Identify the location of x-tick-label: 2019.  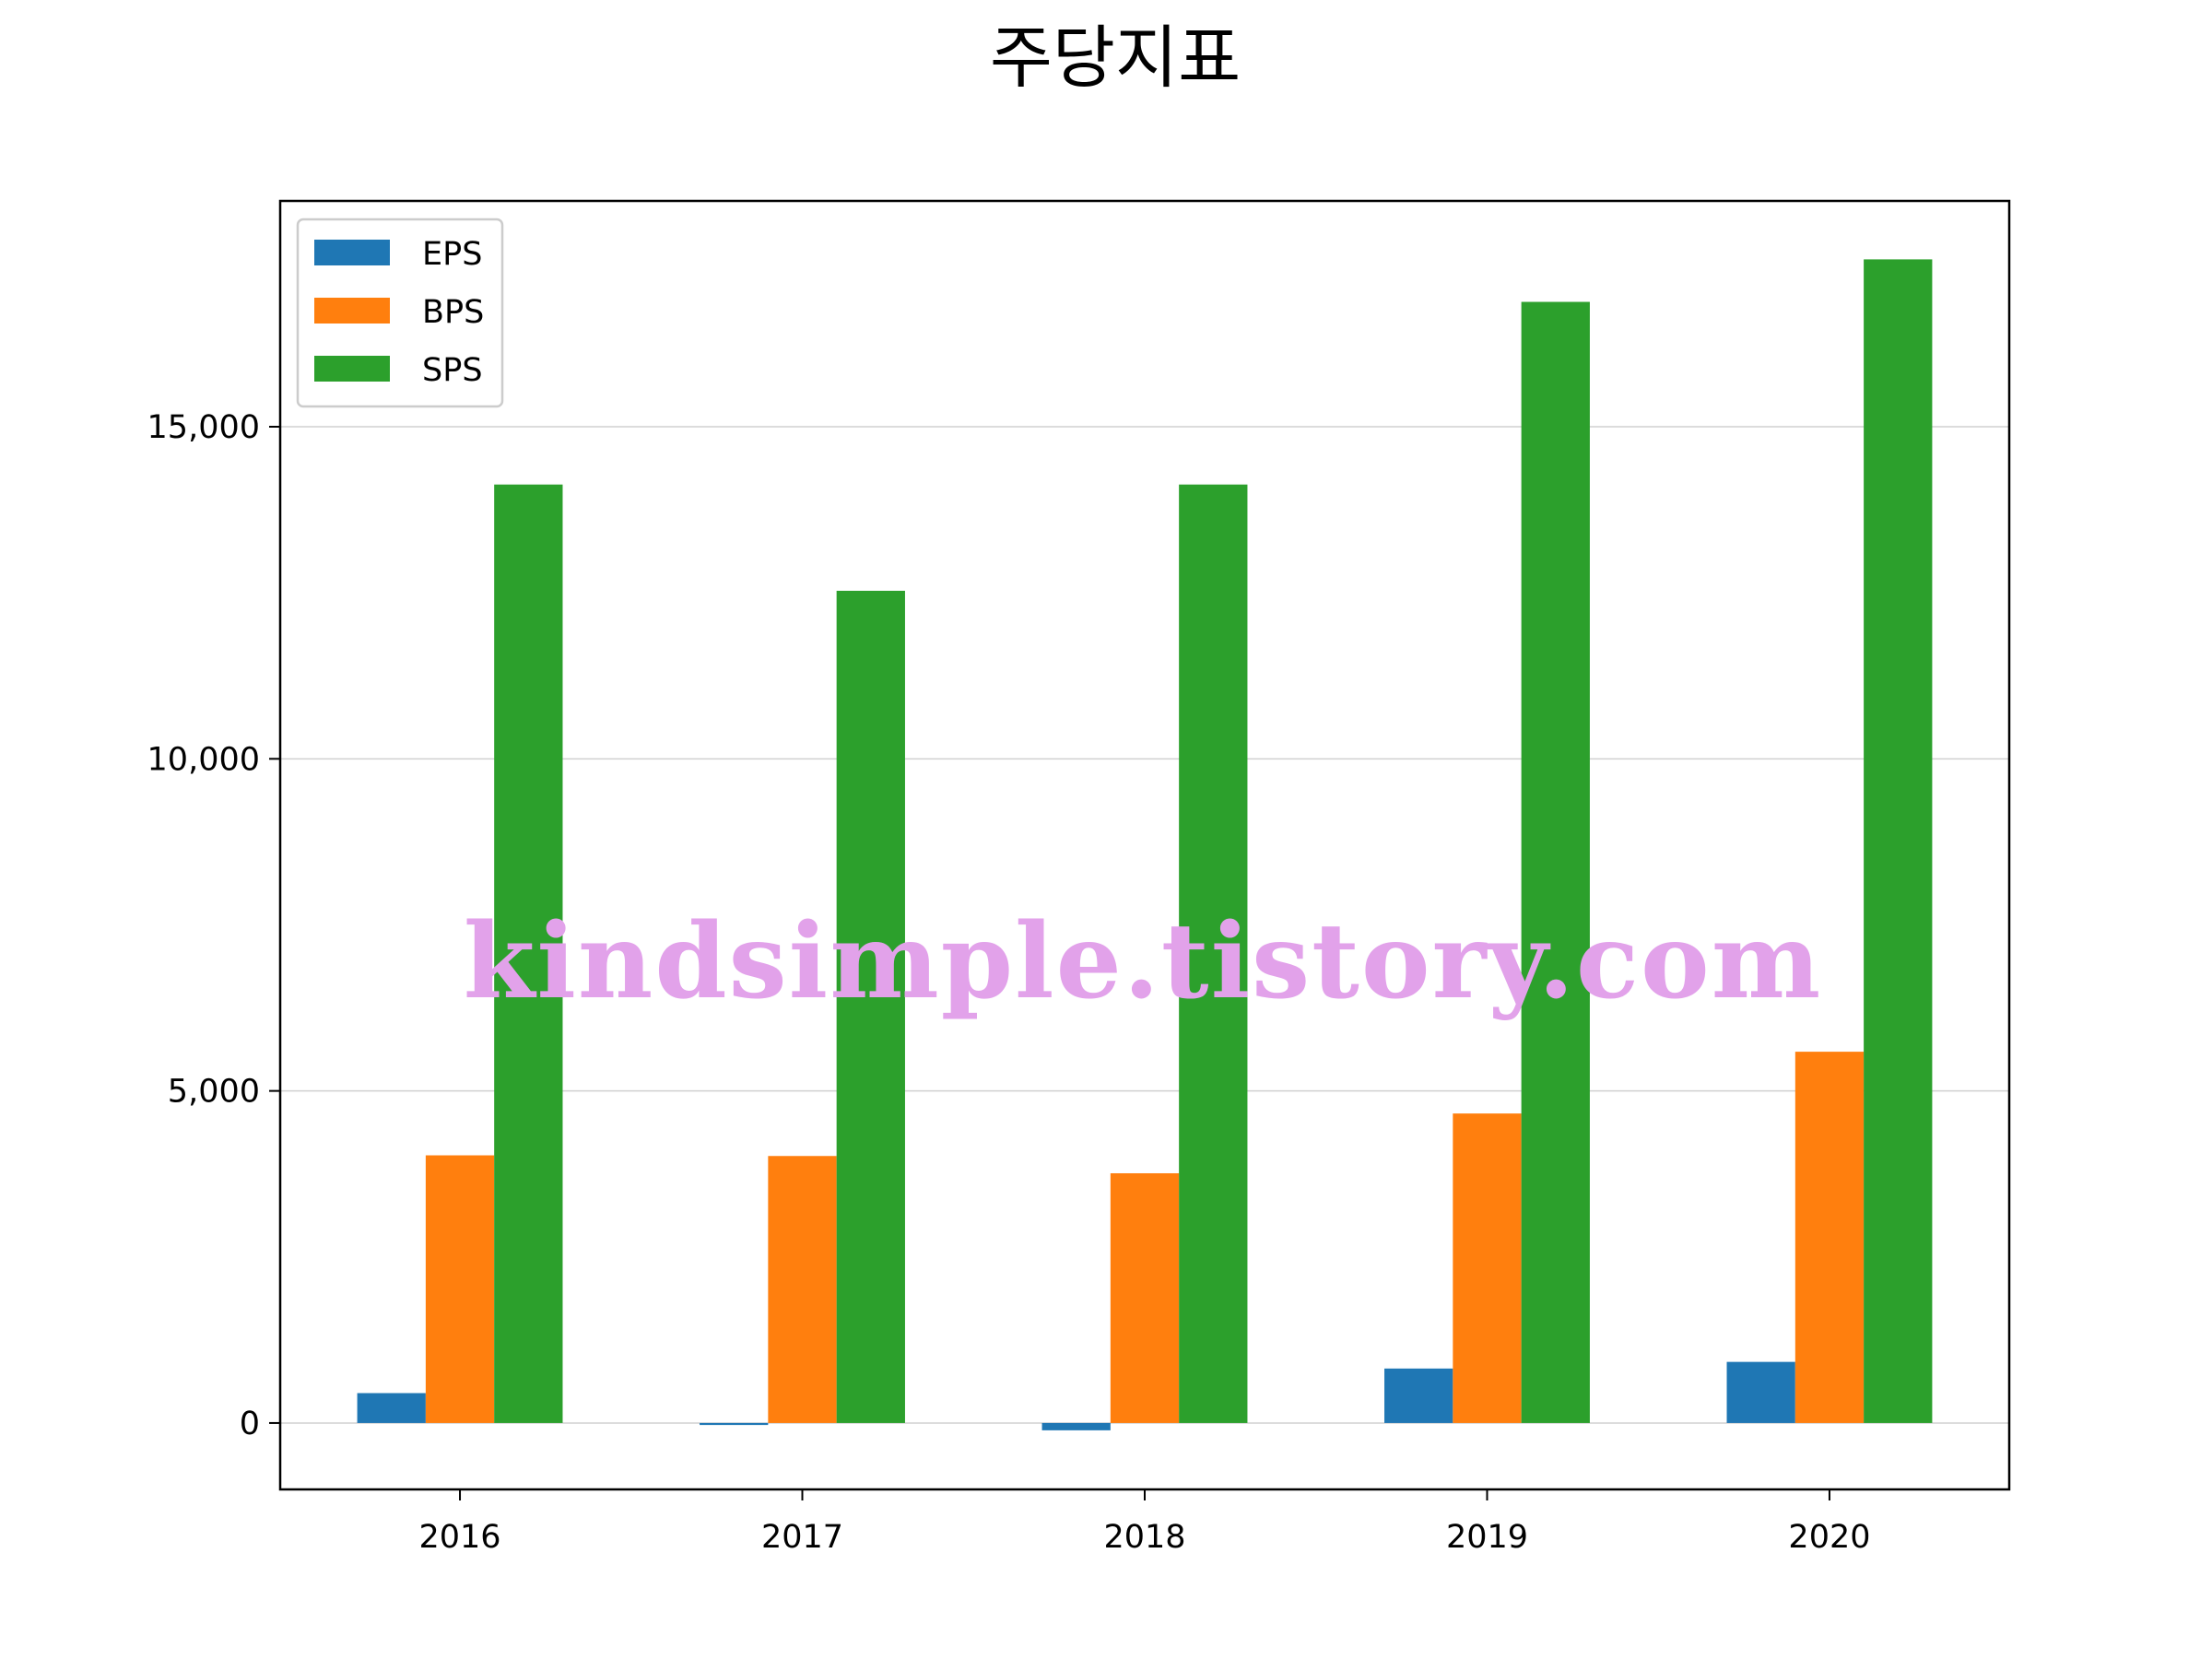
(1487, 1537).